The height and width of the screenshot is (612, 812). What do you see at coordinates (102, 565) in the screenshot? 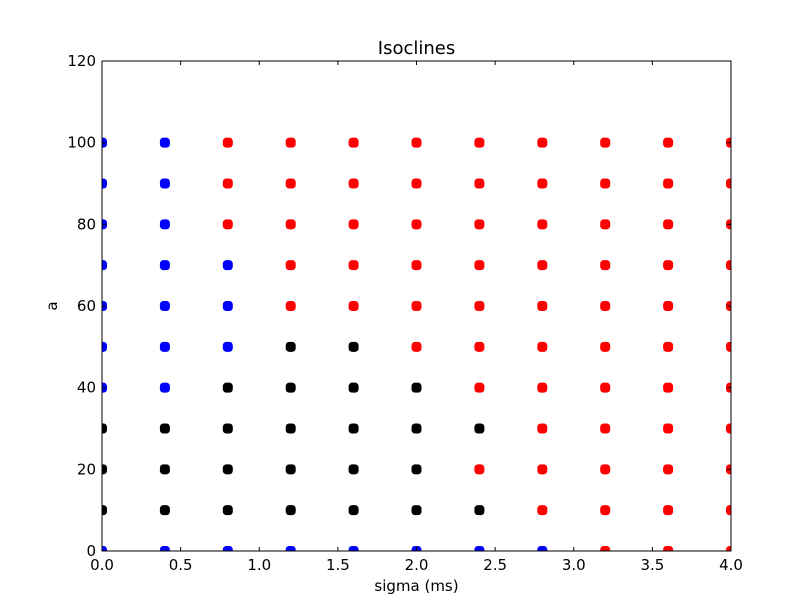
I see `x-tick-label: 0.0` at bounding box center [102, 565].